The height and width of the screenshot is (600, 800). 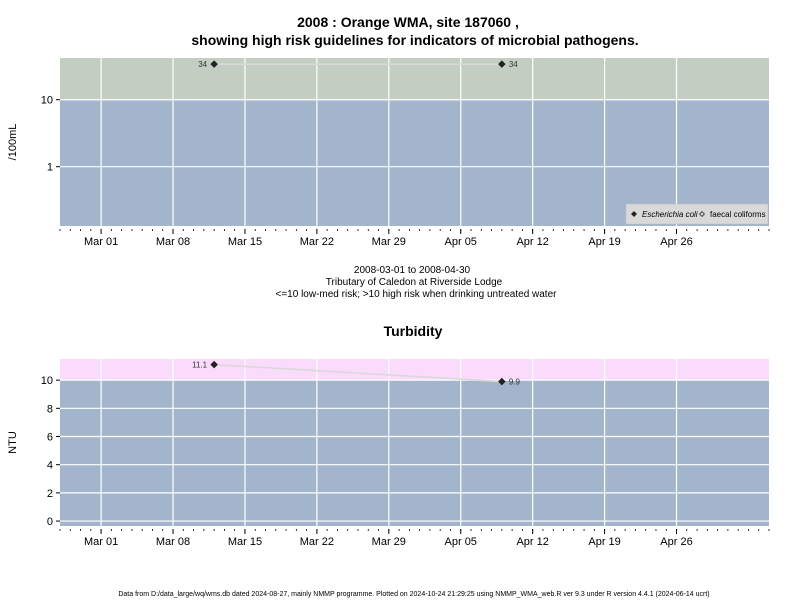 I want to click on y-tick-label: 4, so click(x=50, y=466).